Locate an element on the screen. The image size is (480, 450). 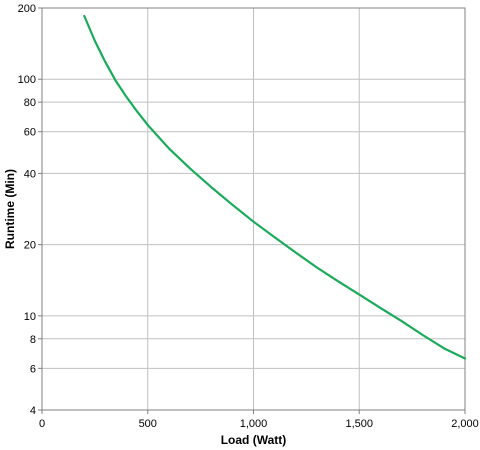
y-axis-title: Runtime (Min) is located at coordinates (10, 209).